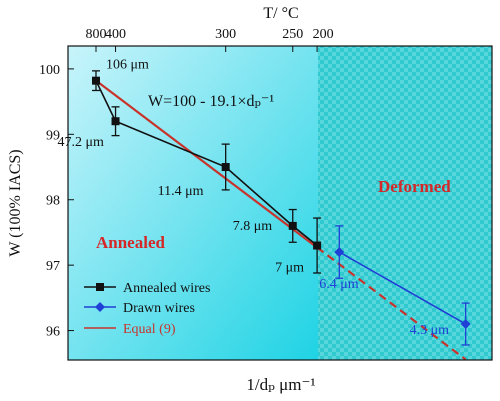 The height and width of the screenshot is (401, 500). I want to click on legend-label-equal: Equal (9), so click(149, 329).